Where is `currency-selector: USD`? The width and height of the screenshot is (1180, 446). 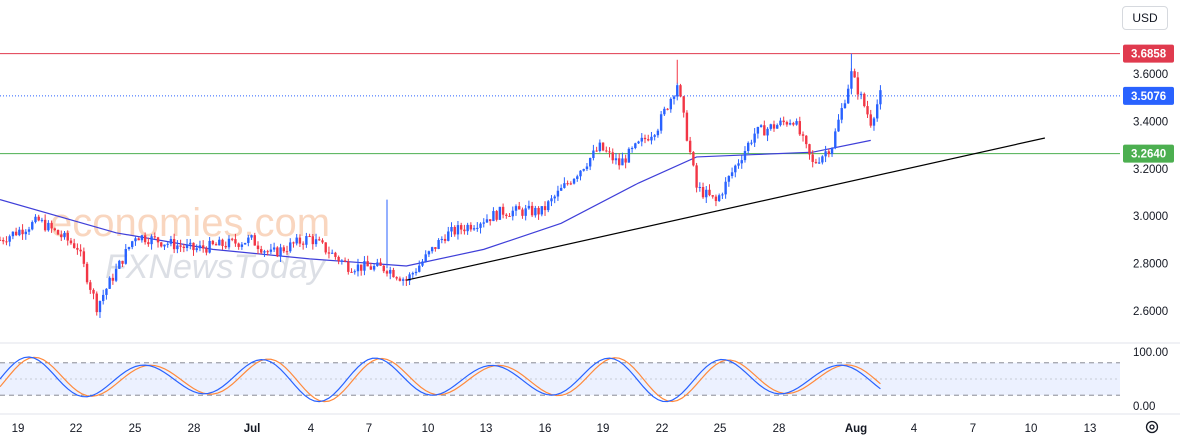
currency-selector: USD is located at coordinates (1145, 18).